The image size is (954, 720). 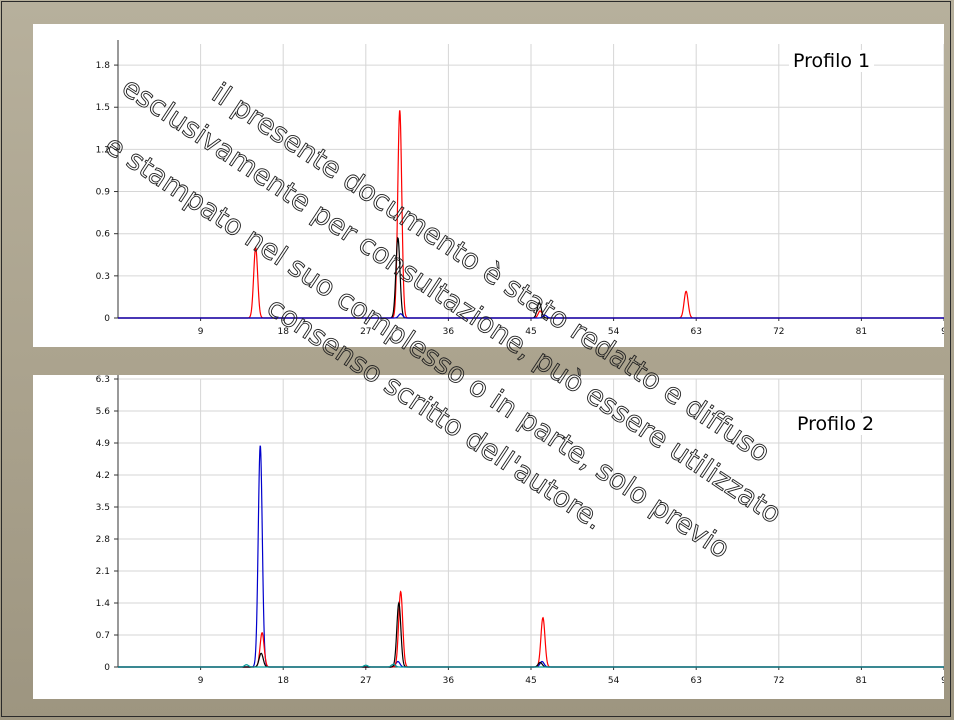 I want to click on c1-x-tick-label-7: 72, so click(x=778, y=332).